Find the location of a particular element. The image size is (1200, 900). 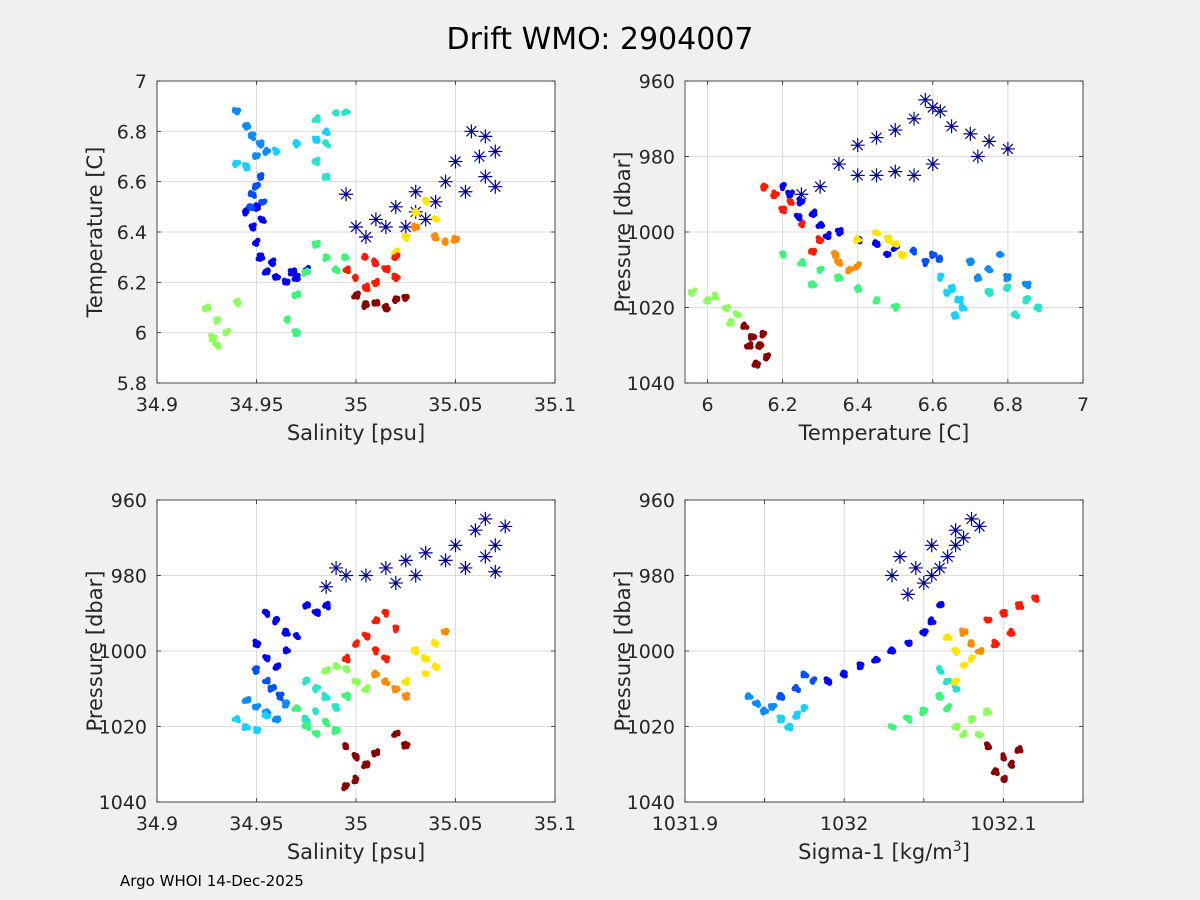

series-teal is located at coordinates (1013, 301).